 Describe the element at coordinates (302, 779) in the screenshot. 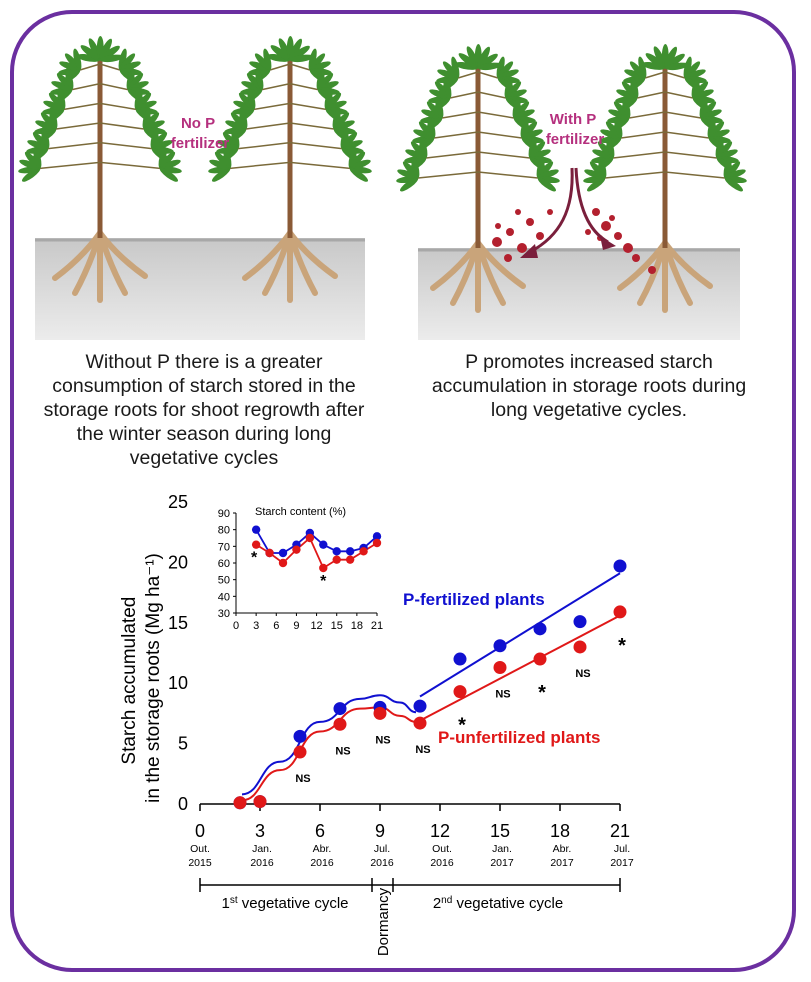

I see `significance-label: NS` at that location.